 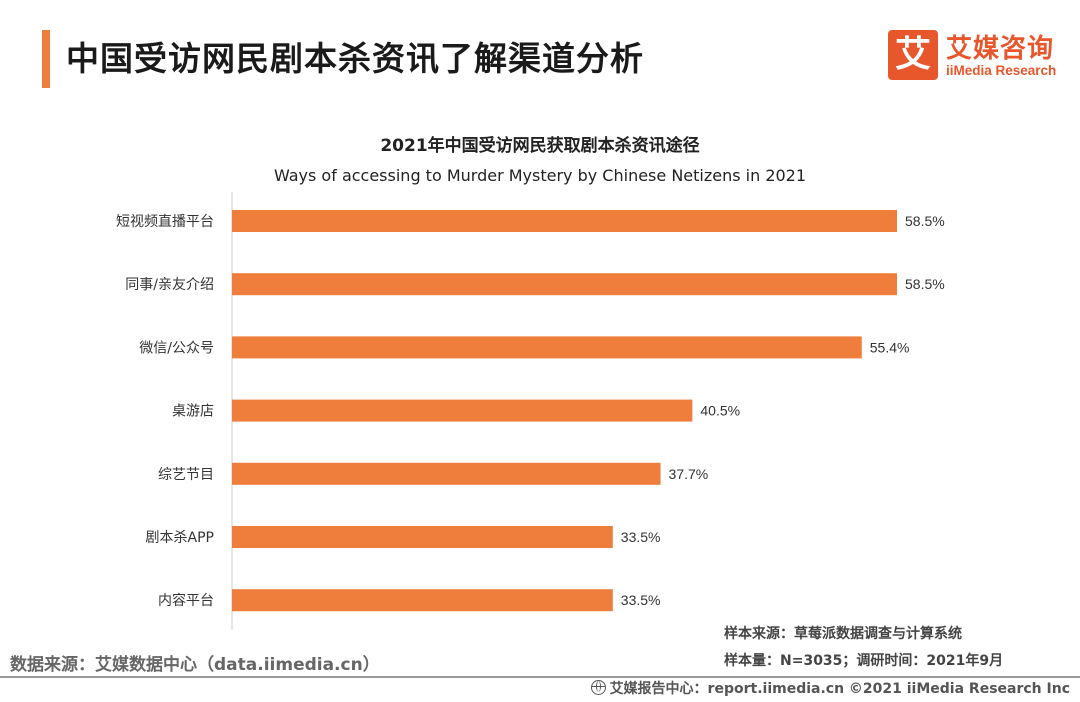 I want to click on category-label: 同事/亲友介绍, so click(x=169, y=285).